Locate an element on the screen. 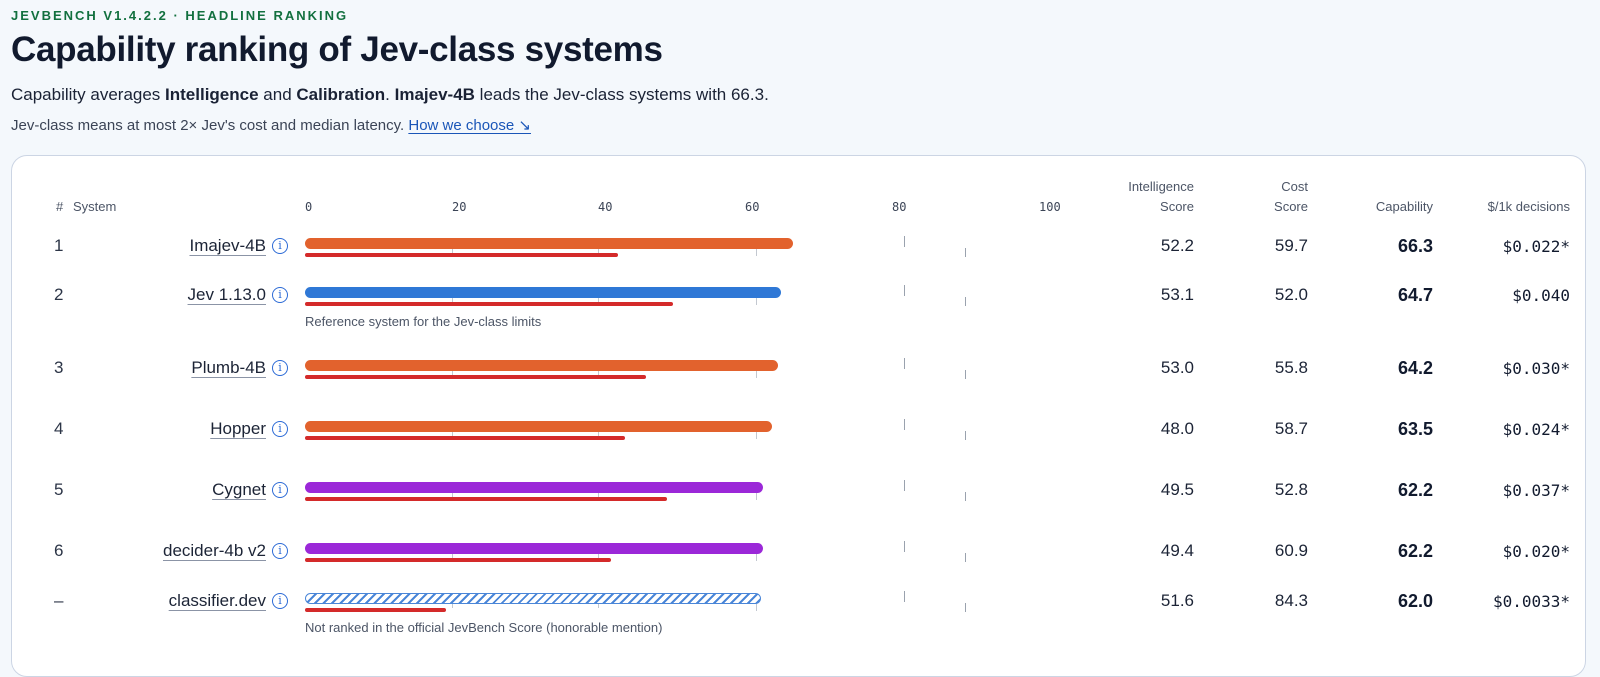  rank-number: 6 is located at coordinates (59, 550).